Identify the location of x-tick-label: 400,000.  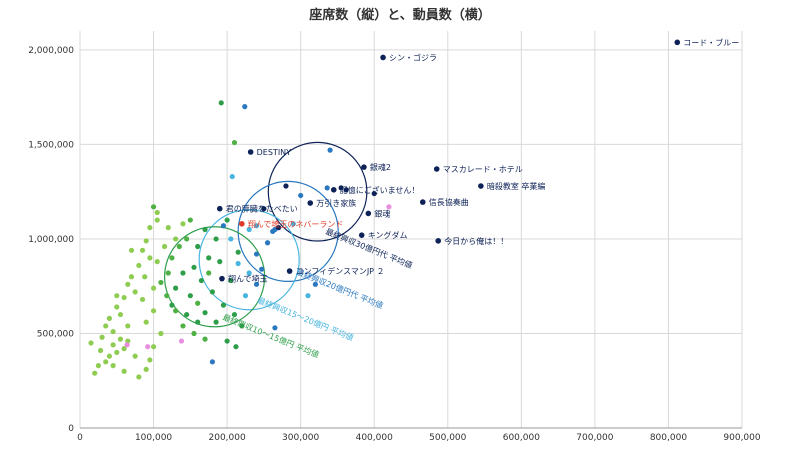
(374, 438).